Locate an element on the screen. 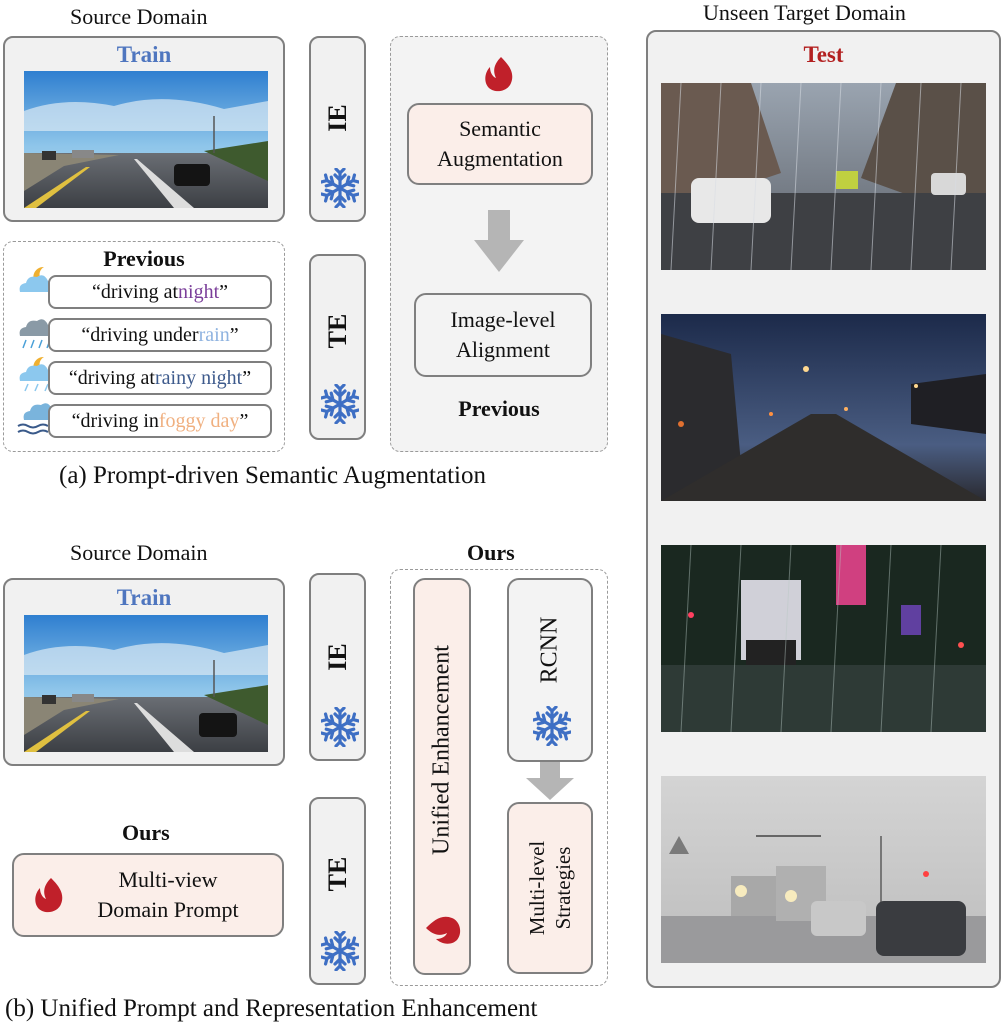 The image size is (1005, 1030). unified-enhancement-box: Unified Enhancement is located at coordinates (442, 776).